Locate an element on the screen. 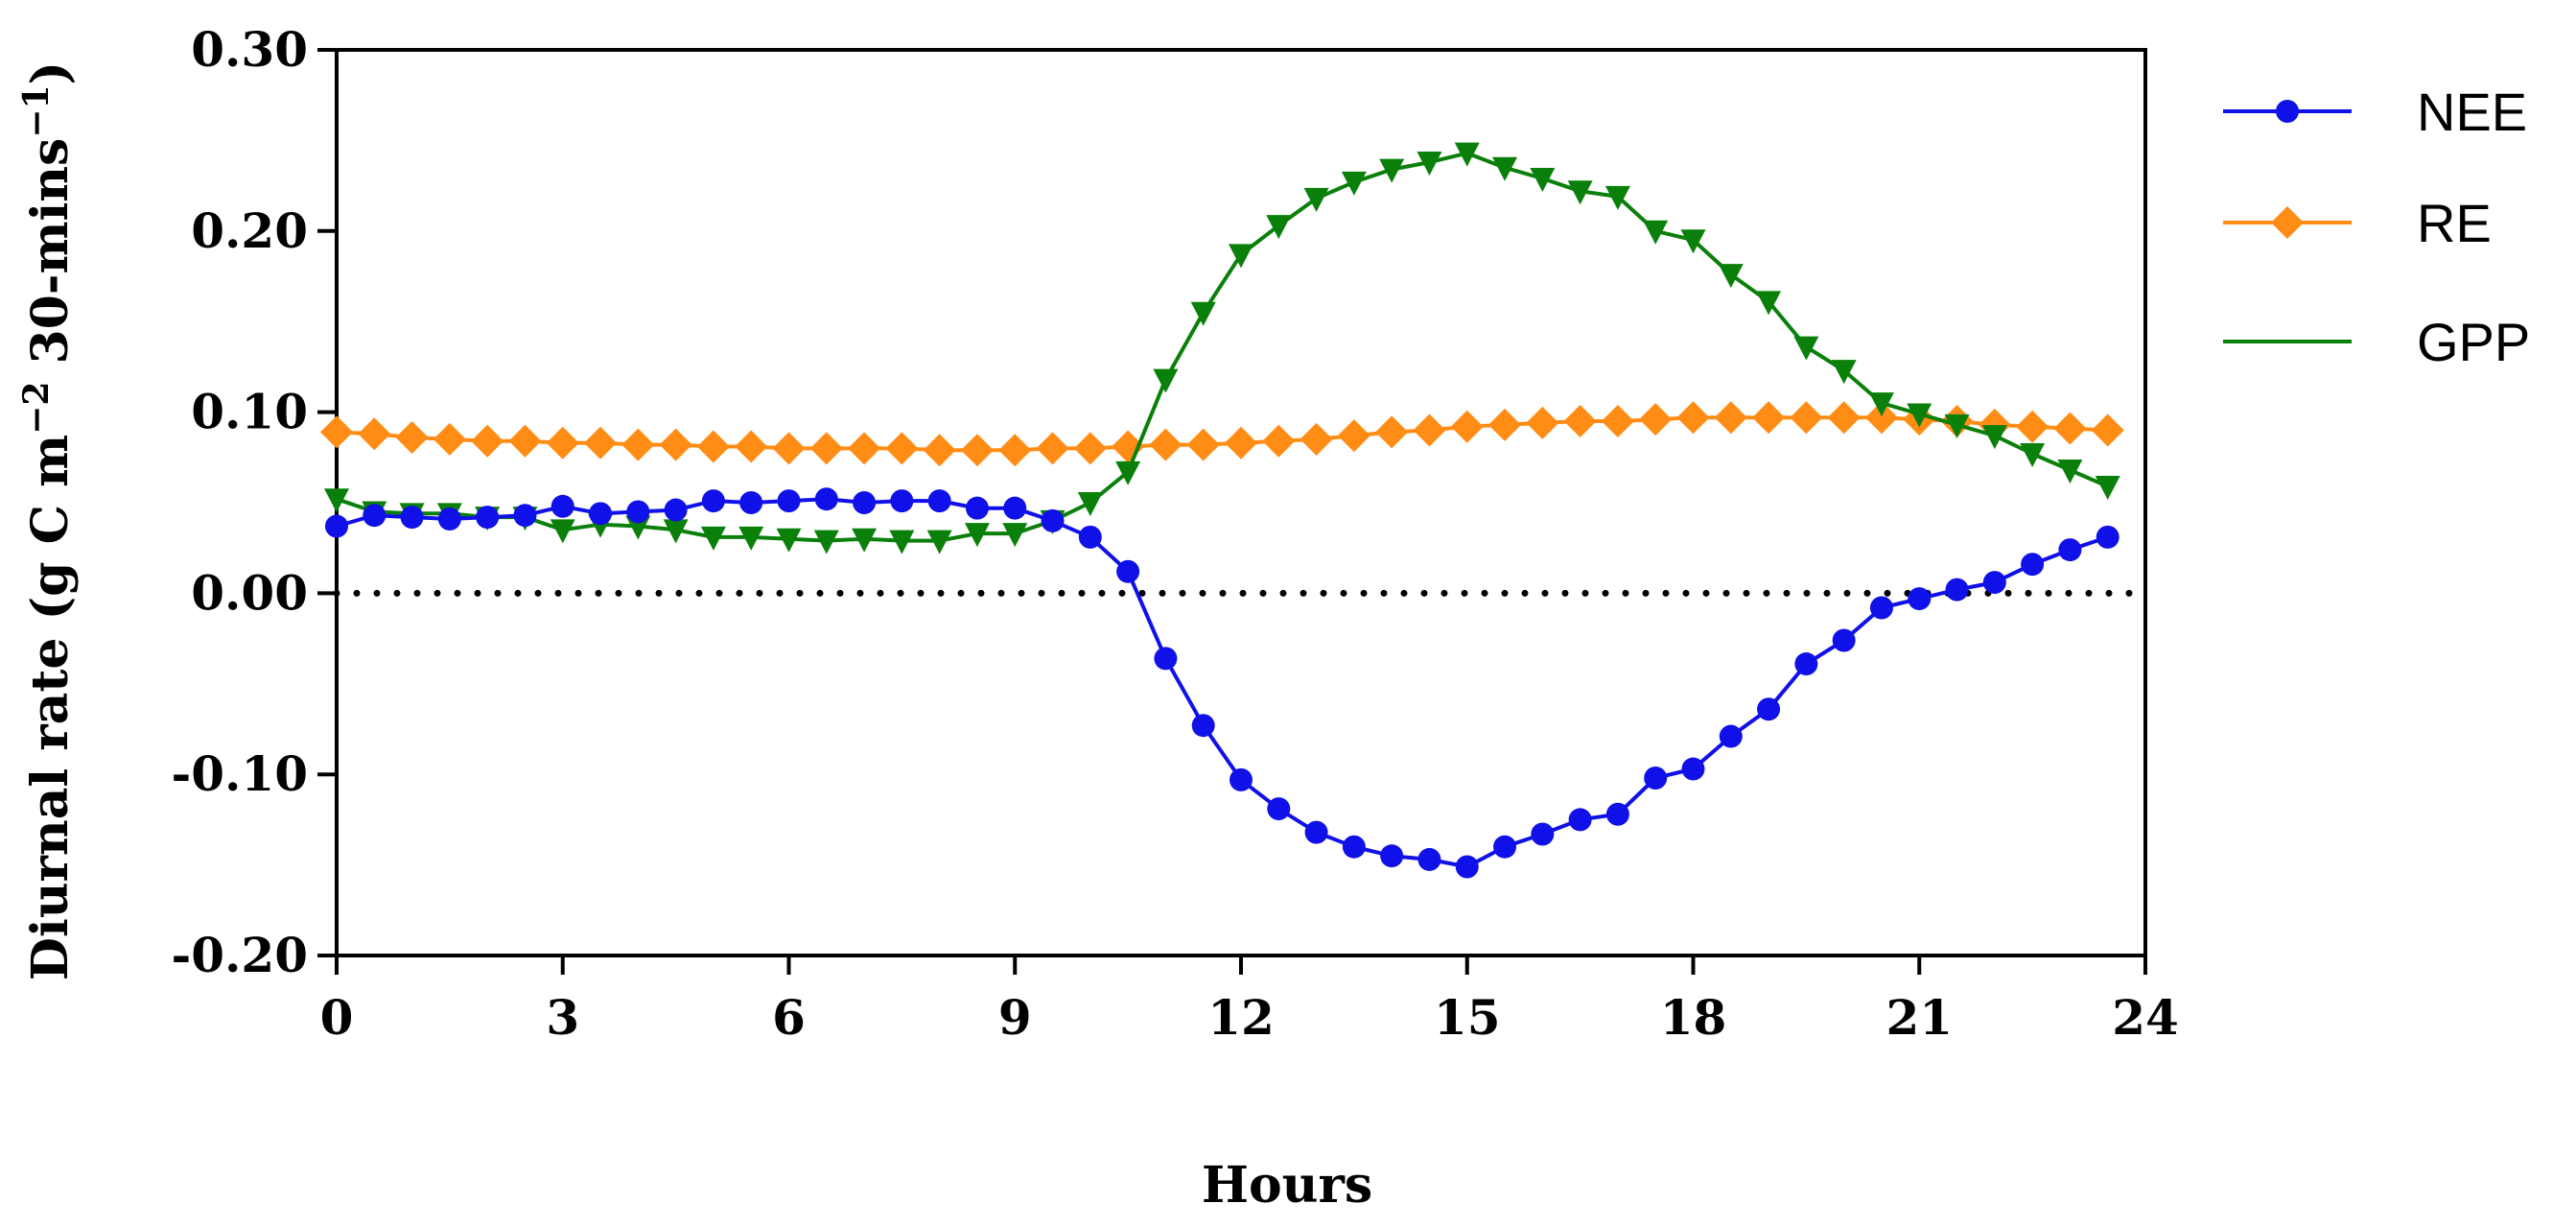  x-tick-label: 3 is located at coordinates (562, 1017).